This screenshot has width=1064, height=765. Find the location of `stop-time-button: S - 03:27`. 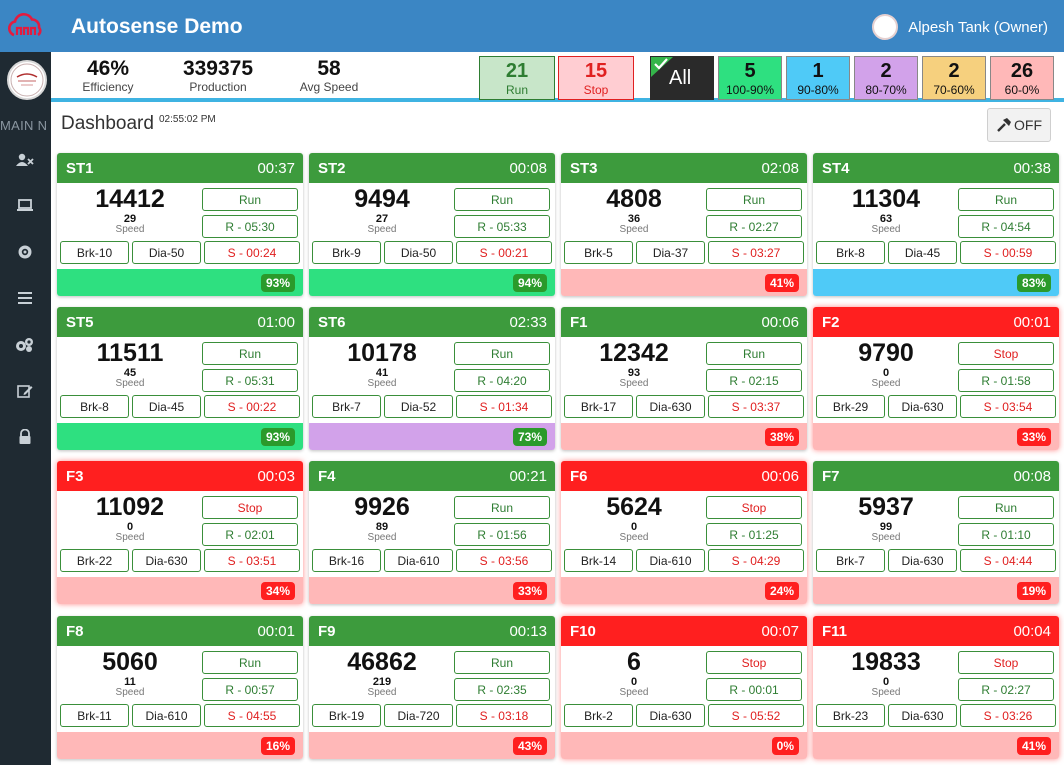

stop-time-button: S - 03:27 is located at coordinates (756, 252).